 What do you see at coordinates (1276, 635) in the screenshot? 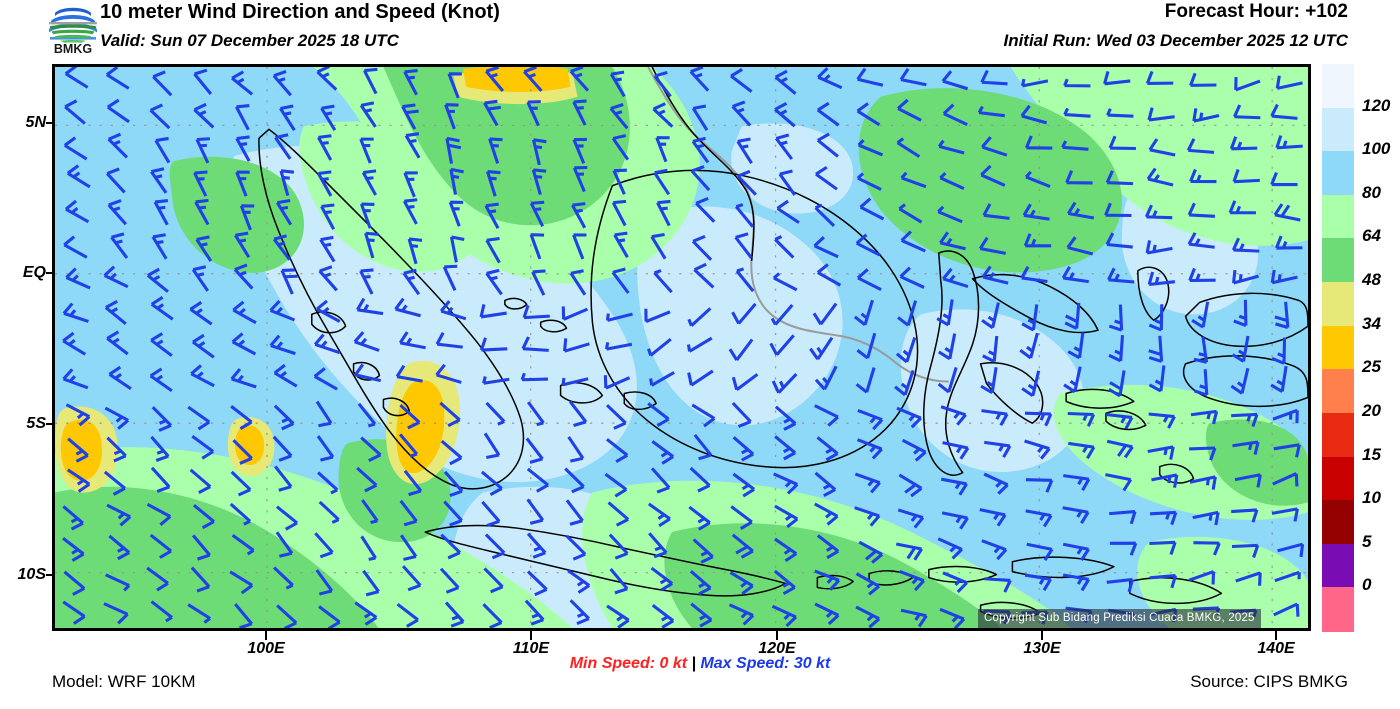
I see `lon-tick-140e` at bounding box center [1276, 635].